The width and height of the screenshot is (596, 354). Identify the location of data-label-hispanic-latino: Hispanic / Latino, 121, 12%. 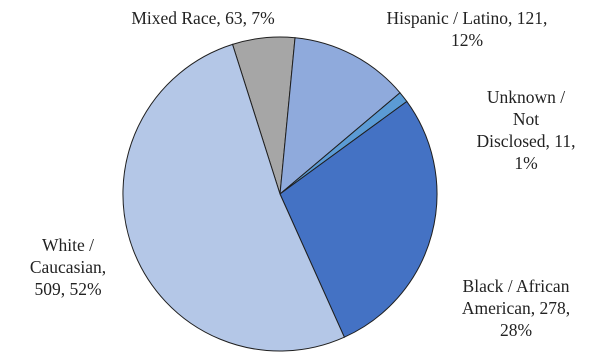
(467, 29).